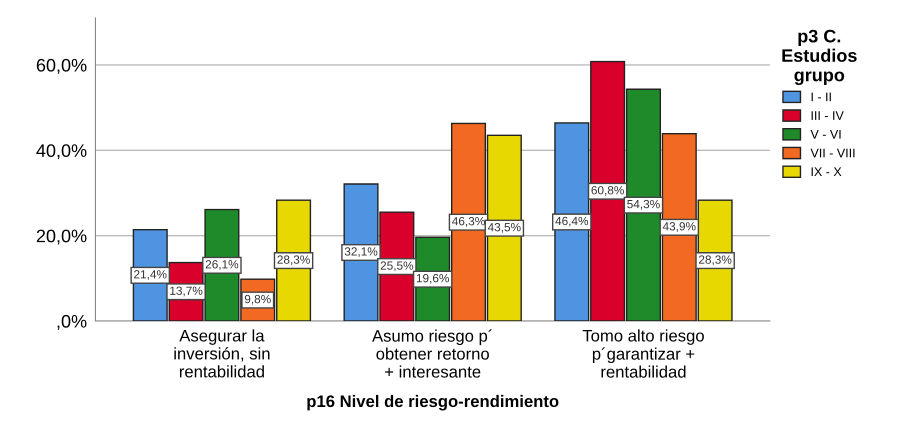 The width and height of the screenshot is (909, 428). I want to click on data-label: 26,1%, so click(222, 265).